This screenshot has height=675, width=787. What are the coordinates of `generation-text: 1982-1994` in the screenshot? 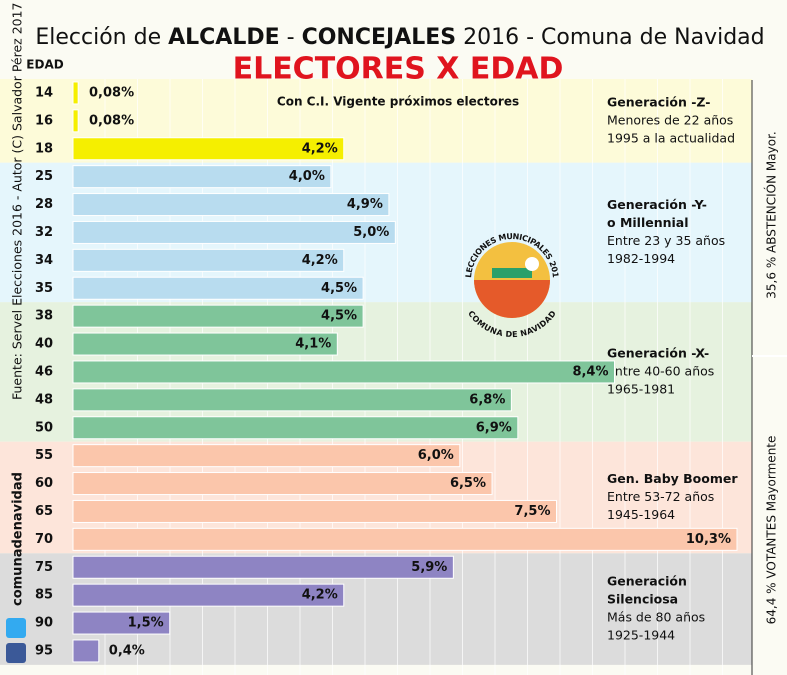 It's located at (641, 258).